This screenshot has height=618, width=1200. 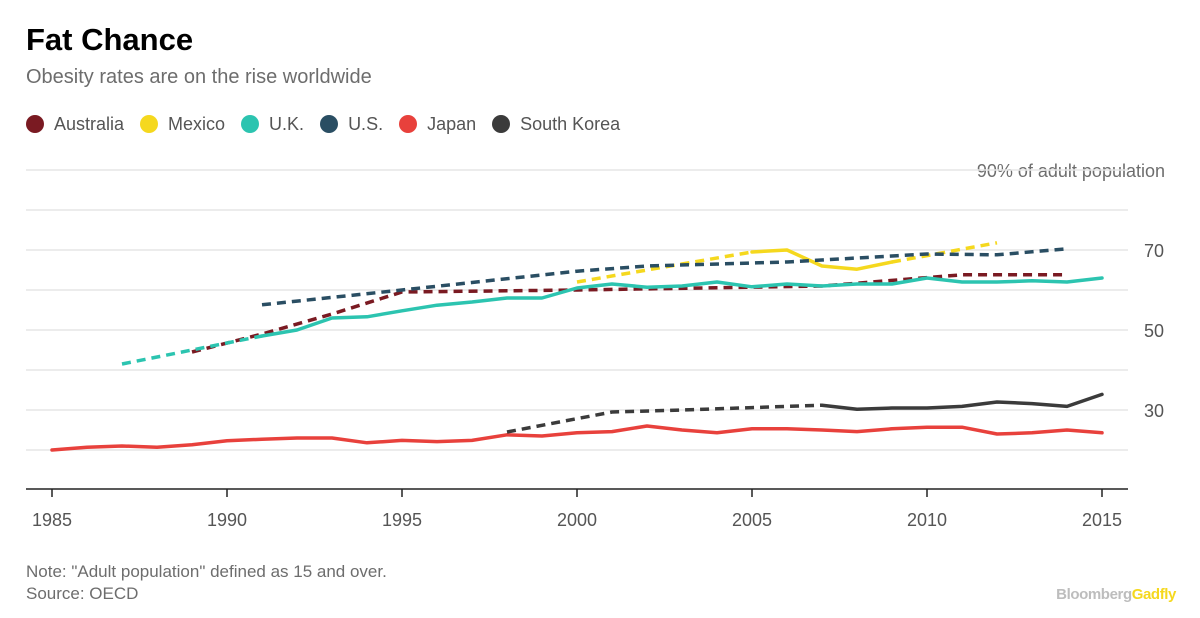 I want to click on legend-swatch-u-s, so click(x=329, y=124).